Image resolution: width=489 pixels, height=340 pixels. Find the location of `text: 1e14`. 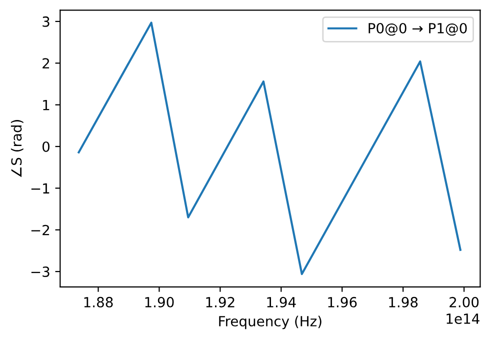

text: 1e14 is located at coordinates (463, 319).